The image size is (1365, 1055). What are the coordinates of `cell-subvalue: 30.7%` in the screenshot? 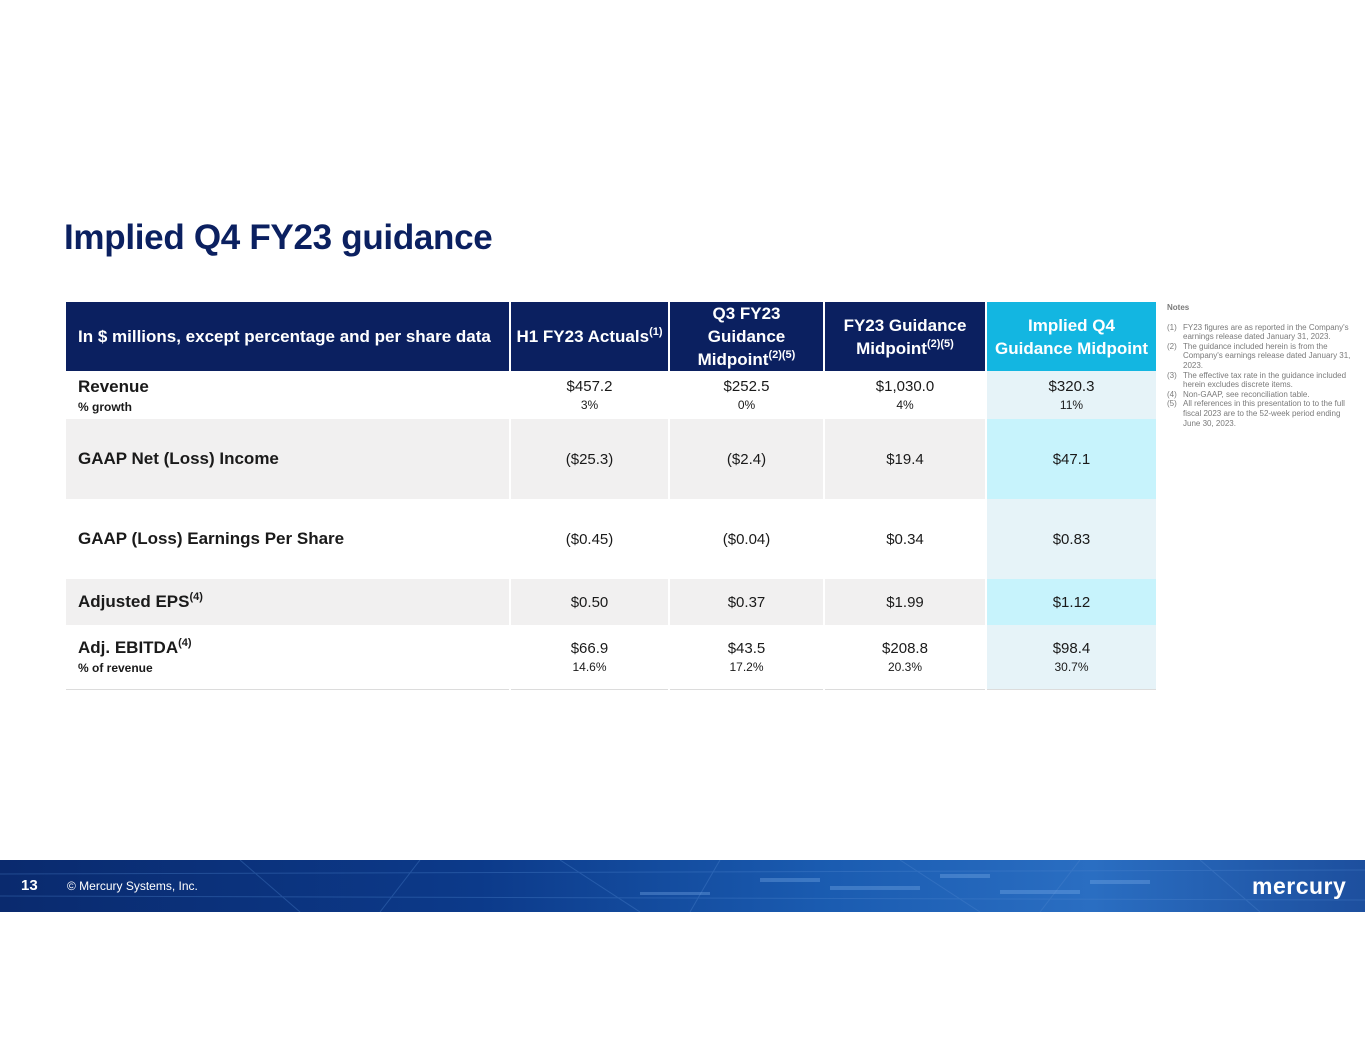 It's located at (1071, 666).